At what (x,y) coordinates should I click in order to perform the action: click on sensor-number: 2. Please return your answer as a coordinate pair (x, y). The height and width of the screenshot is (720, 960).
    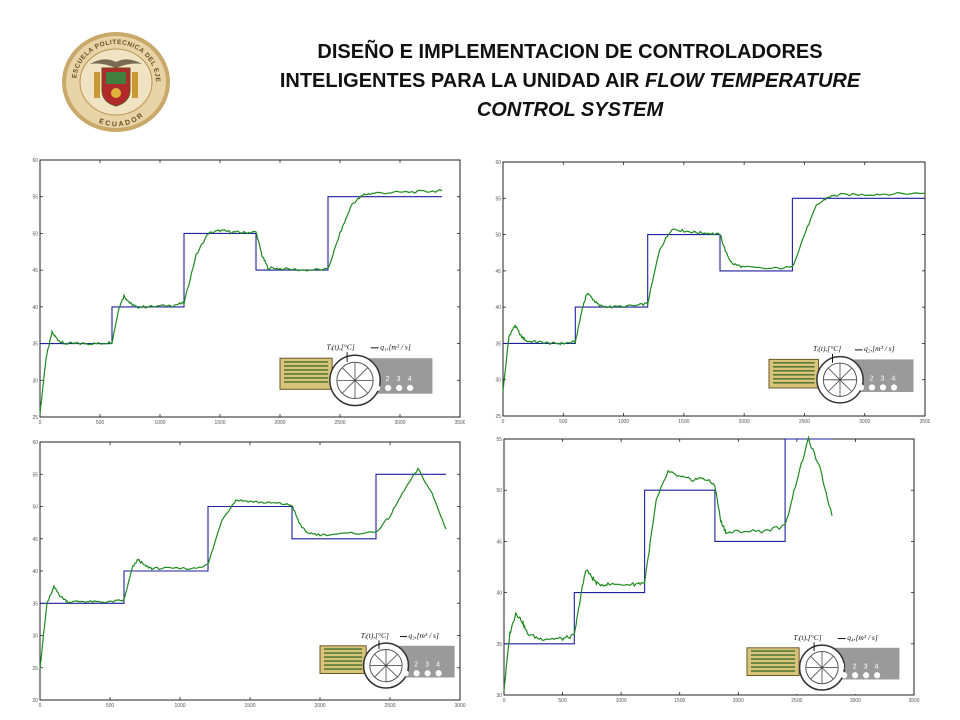
    Looking at the image, I should click on (872, 378).